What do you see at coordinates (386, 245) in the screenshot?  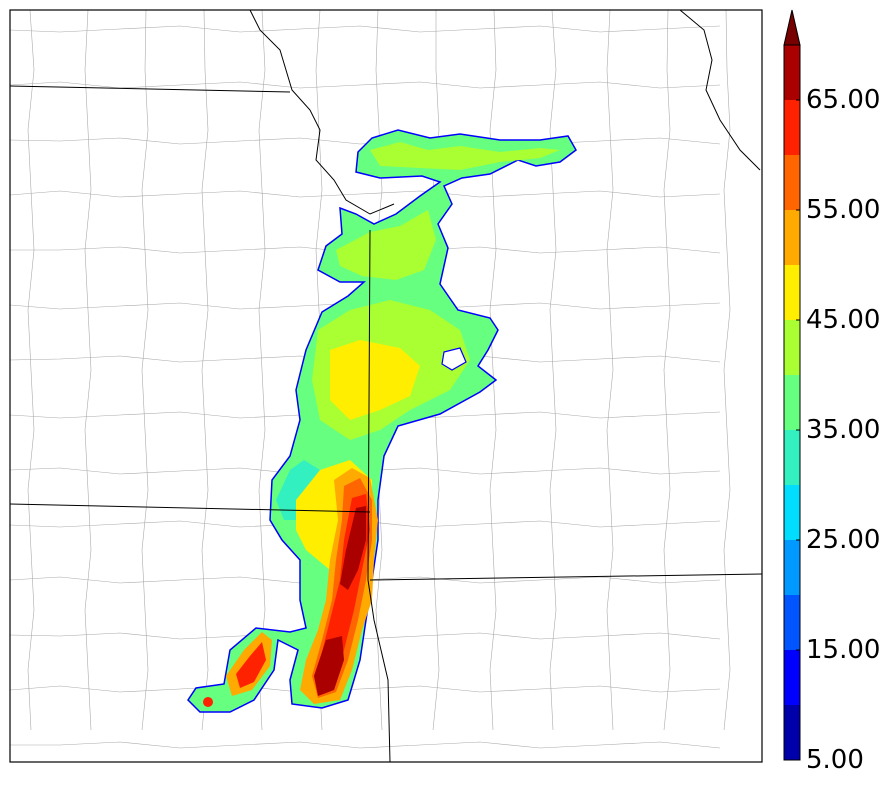 I see `echo-40-mid` at bounding box center [386, 245].